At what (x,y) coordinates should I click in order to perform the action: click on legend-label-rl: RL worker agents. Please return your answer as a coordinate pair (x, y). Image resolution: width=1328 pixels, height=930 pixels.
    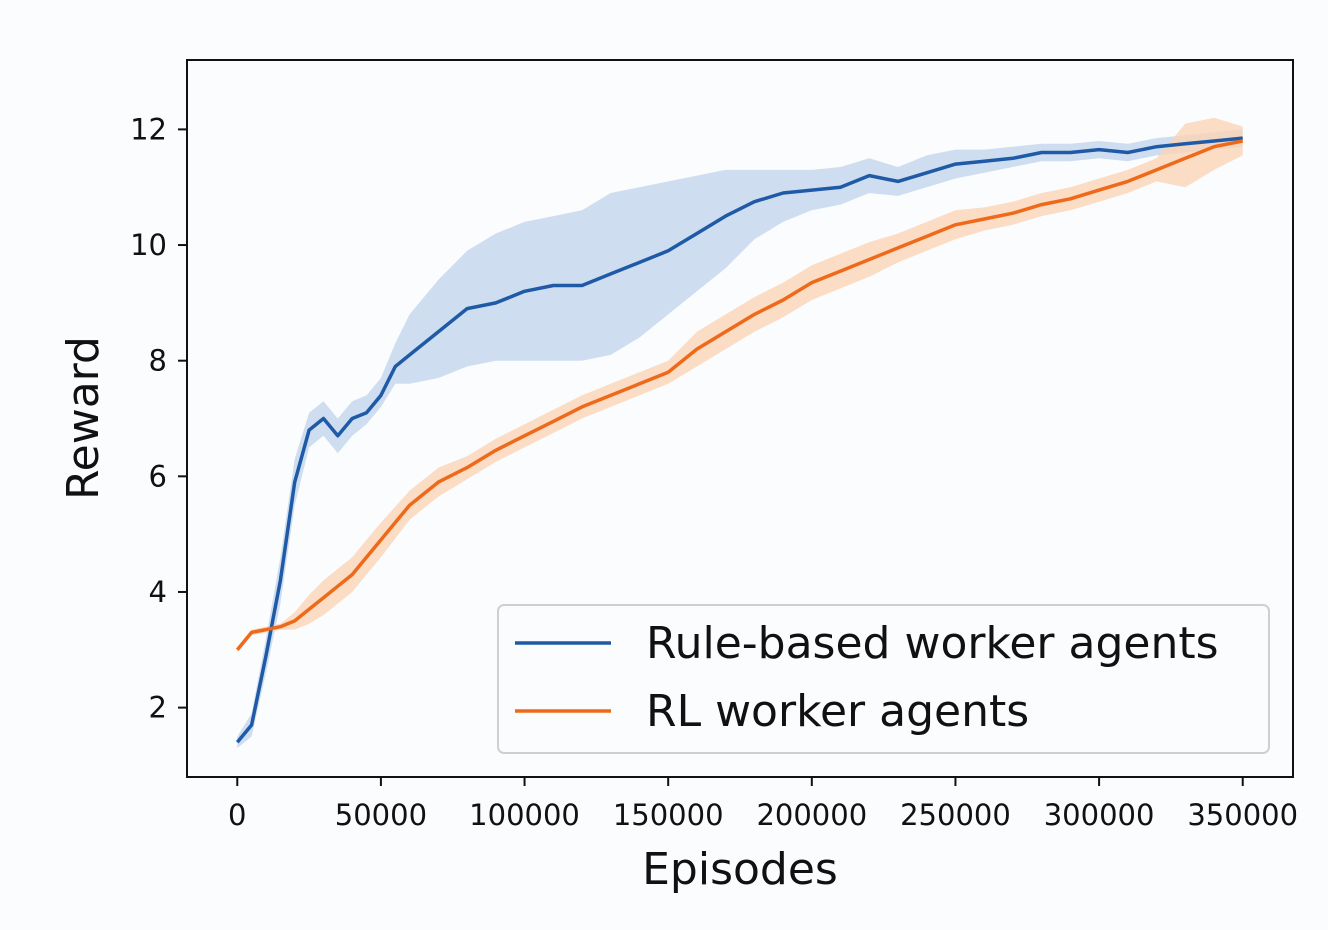
    Looking at the image, I should click on (837, 711).